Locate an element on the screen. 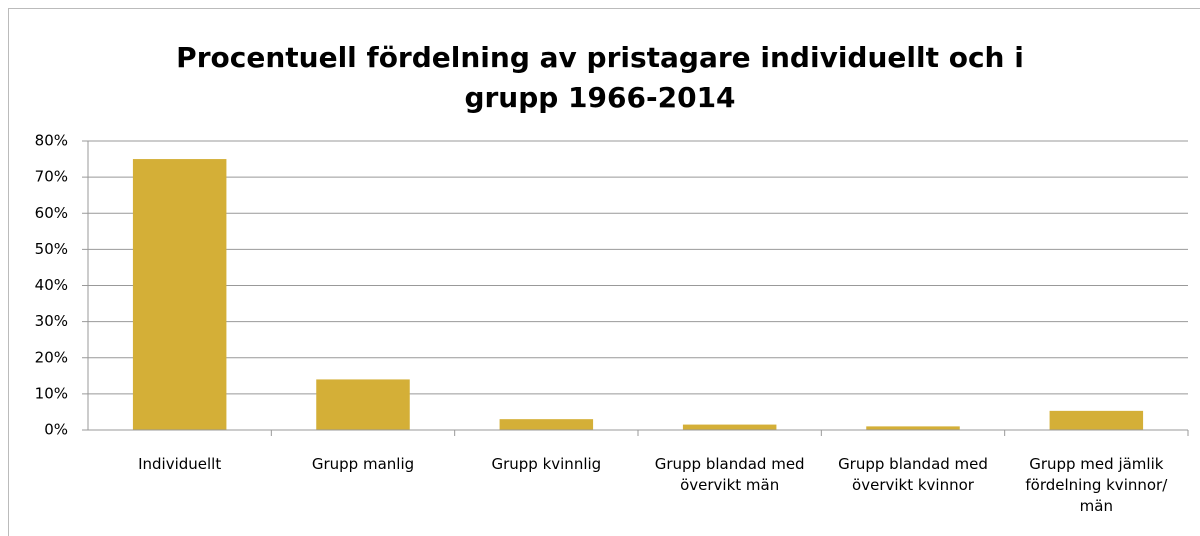 Image resolution: width=1200 pixels, height=536 pixels. x-tick-label: Individuellt is located at coordinates (180, 464).